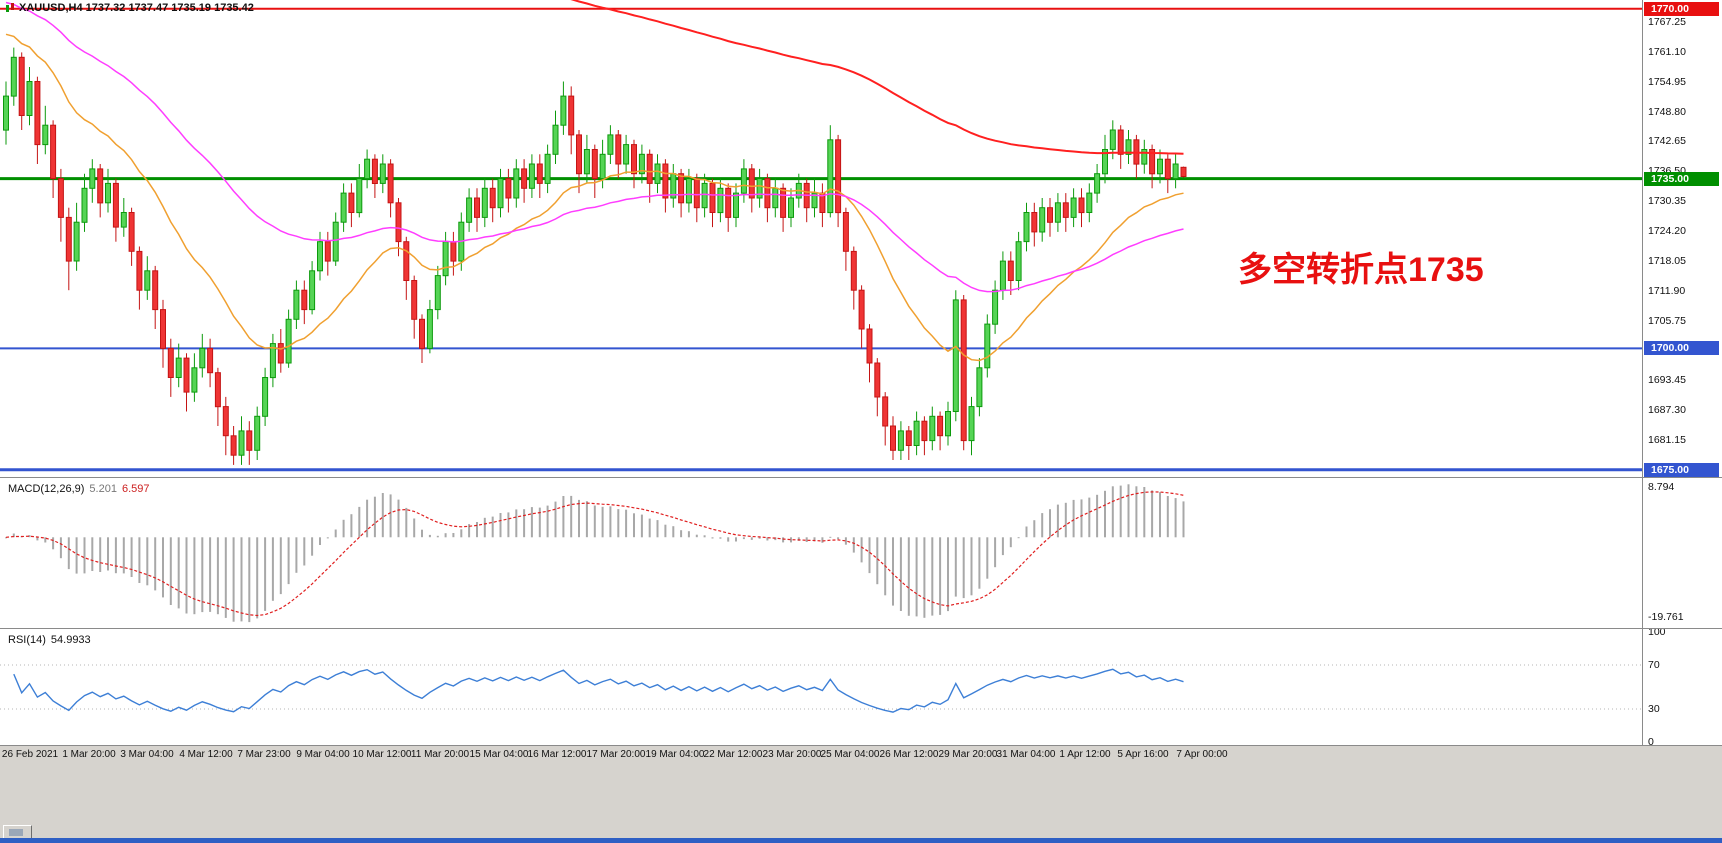  I want to click on time-axis-label: 31 Mar 04:00, so click(1026, 754).